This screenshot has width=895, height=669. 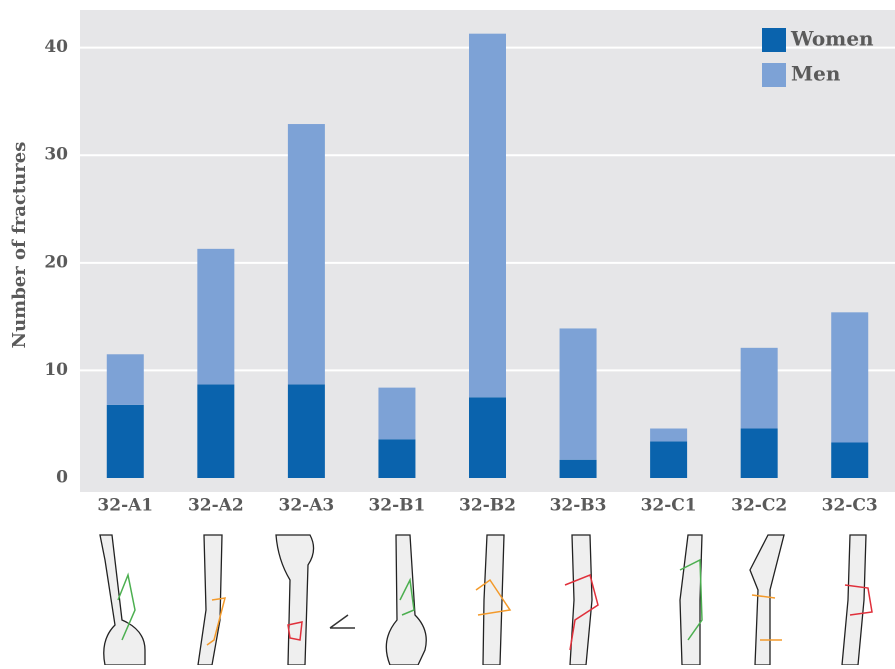 I want to click on fracture-lines, so click(x=495, y=604).